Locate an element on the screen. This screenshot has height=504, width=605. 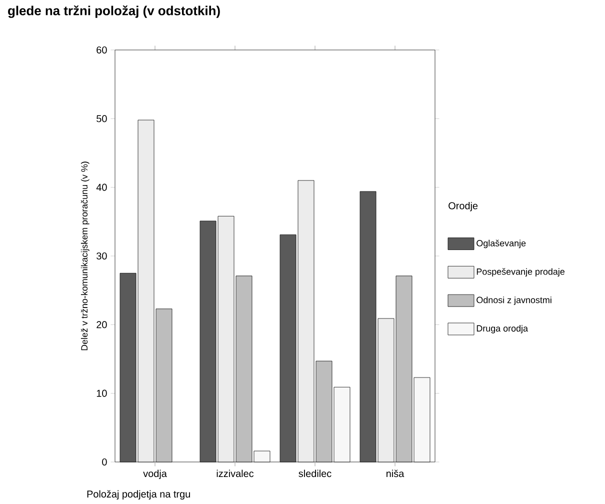
y-tick-label: 50 is located at coordinates (101, 118).